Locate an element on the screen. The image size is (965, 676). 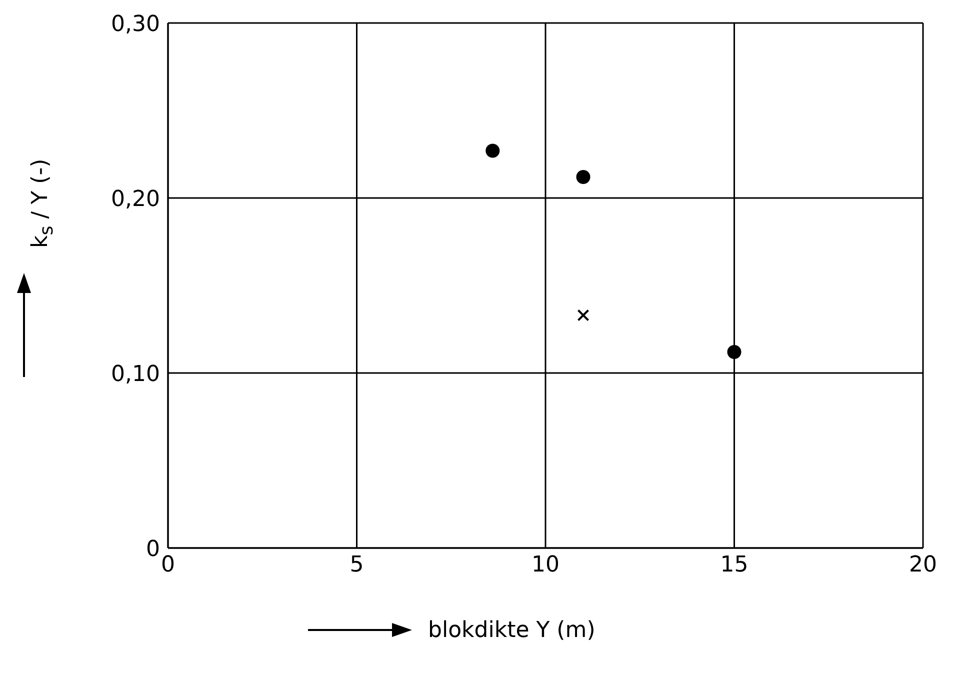
y-tick-label: 0,30 is located at coordinates (135, 24).